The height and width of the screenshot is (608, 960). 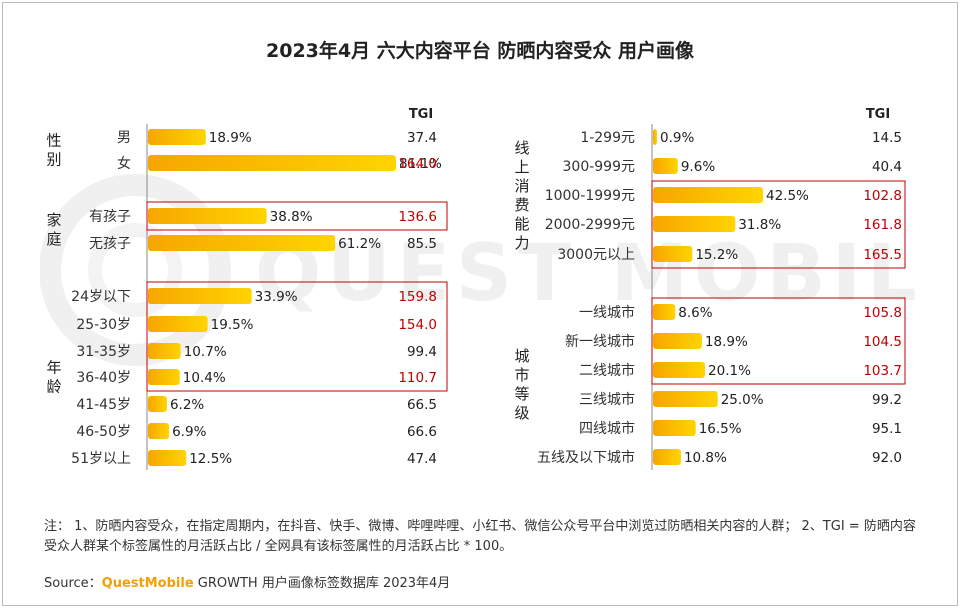 What do you see at coordinates (187, 405) in the screenshot?
I see `left-value-label-41-45岁: 6.2%` at bounding box center [187, 405].